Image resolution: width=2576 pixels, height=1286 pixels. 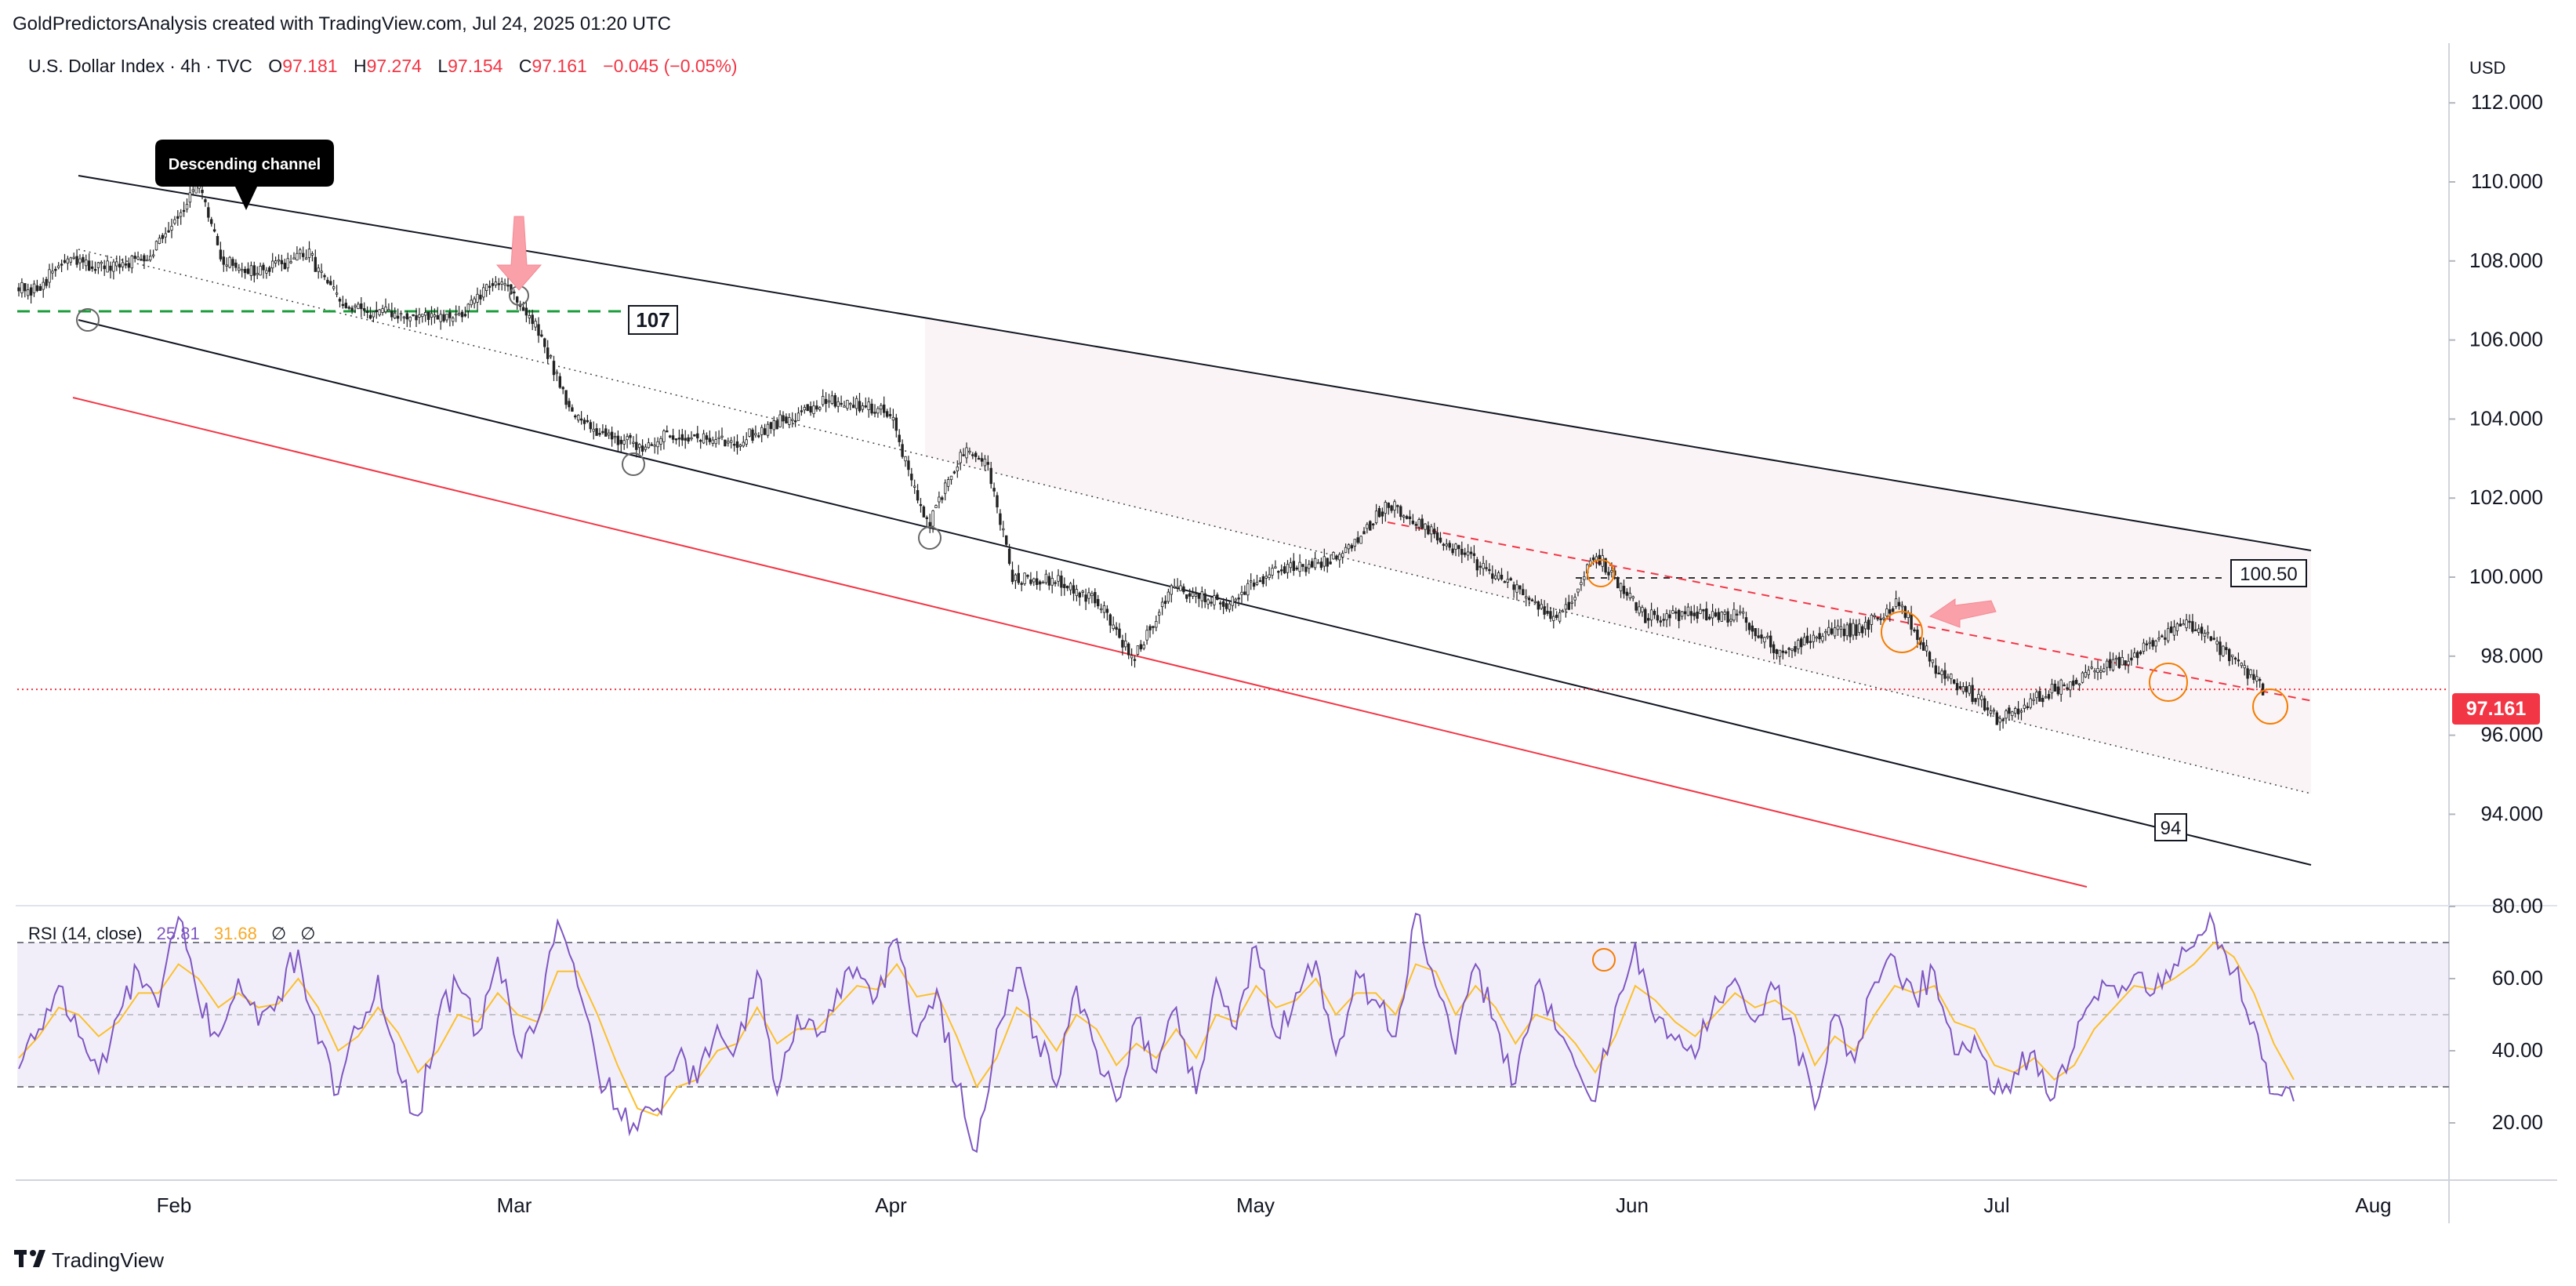 What do you see at coordinates (2373, 1205) in the screenshot?
I see `time-tick-label: Aug` at bounding box center [2373, 1205].